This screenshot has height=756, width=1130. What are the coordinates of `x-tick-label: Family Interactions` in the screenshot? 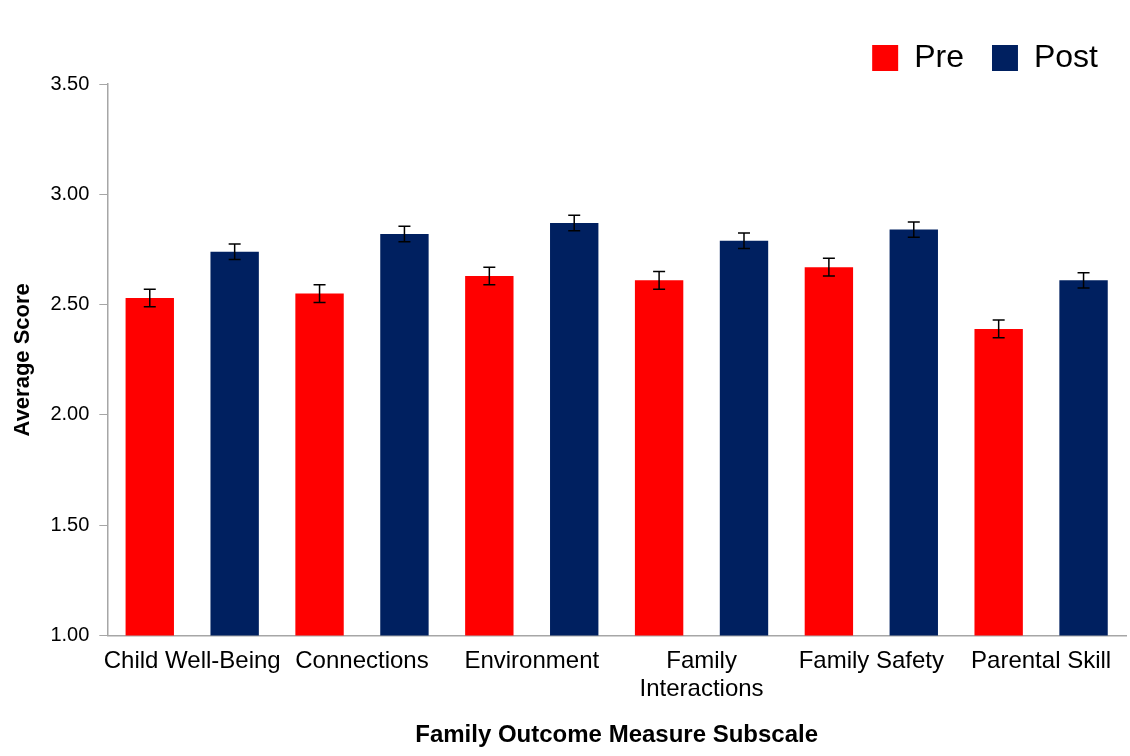 It's located at (701, 673).